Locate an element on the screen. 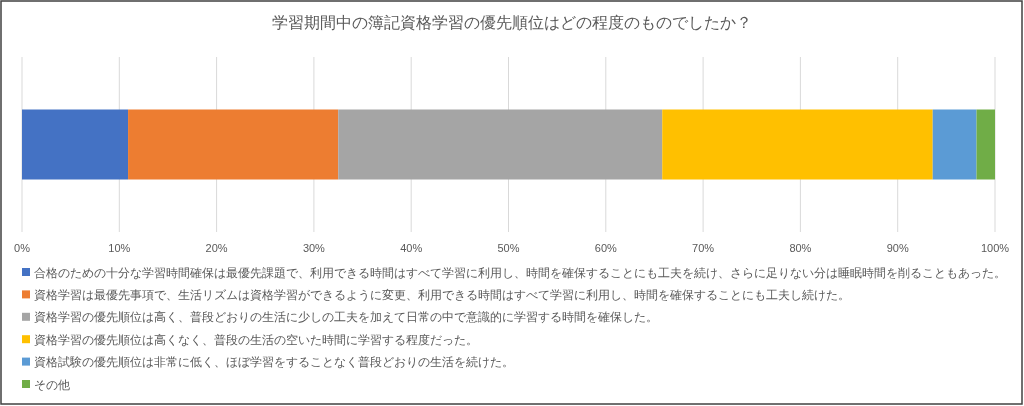 This screenshot has height=406, width=1024. x-tick-label: 0% is located at coordinates (22, 248).